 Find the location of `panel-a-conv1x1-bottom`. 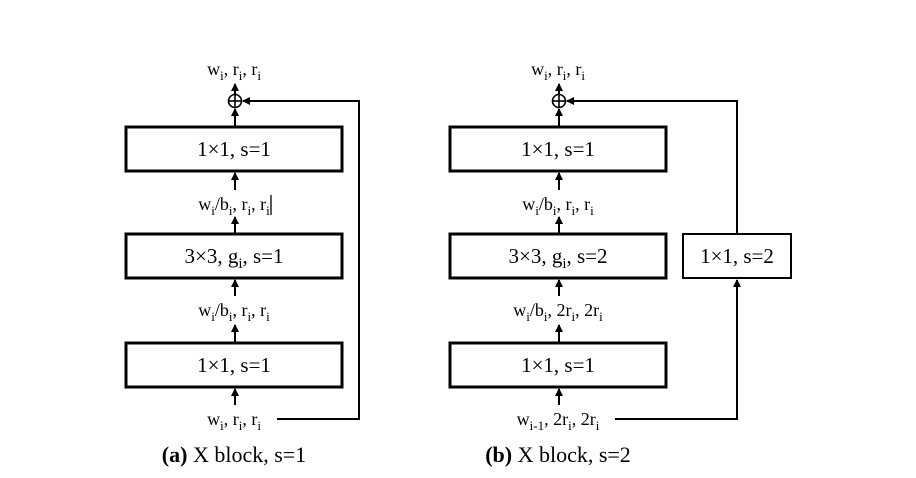

panel-a-conv1x1-bottom is located at coordinates (234, 365).